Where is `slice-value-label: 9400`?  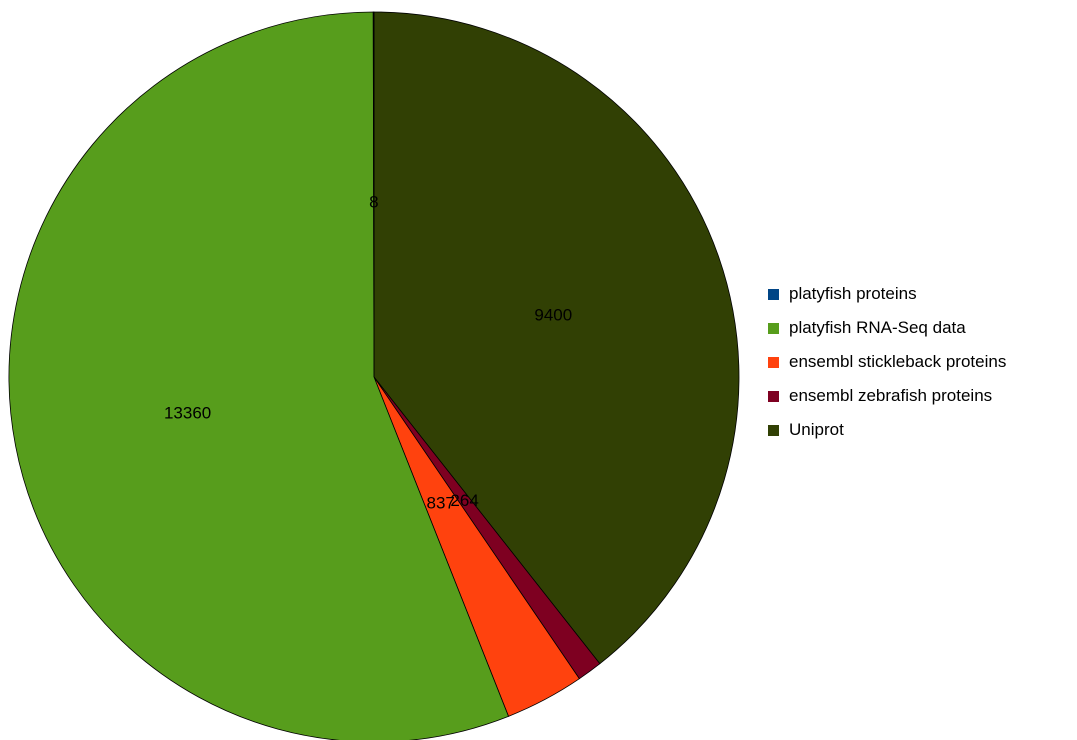 slice-value-label: 9400 is located at coordinates (553, 314).